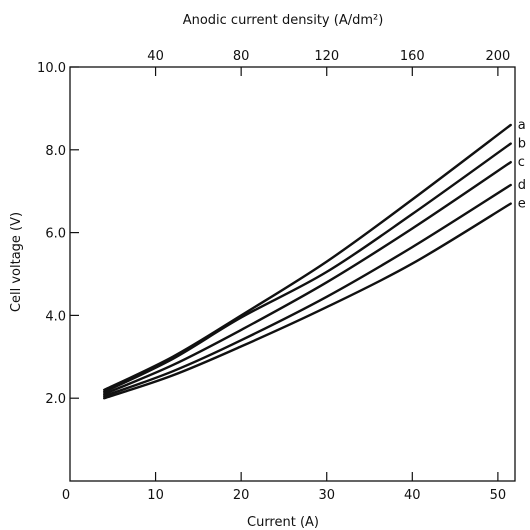  I want to click on x-tick-label: 20, so click(241, 495).